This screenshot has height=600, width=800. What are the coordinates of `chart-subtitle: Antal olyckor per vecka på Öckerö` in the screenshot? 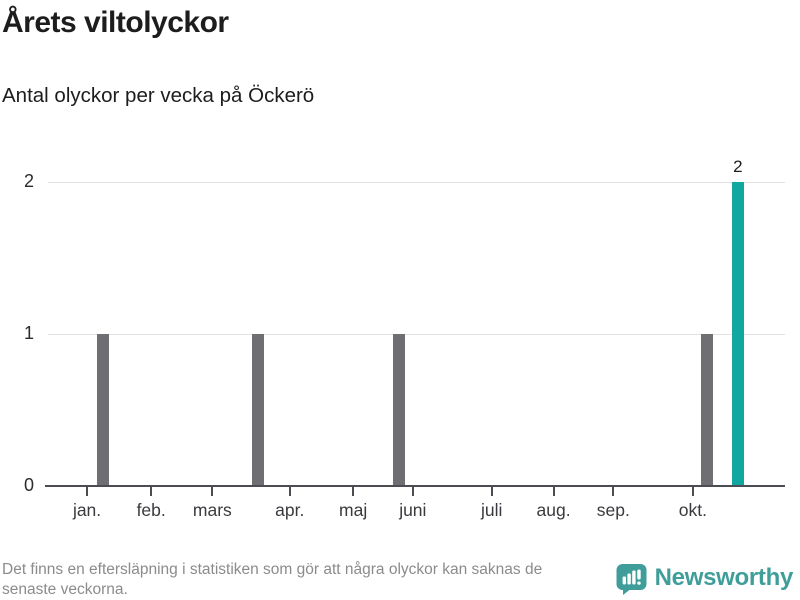 It's located at (158, 95).